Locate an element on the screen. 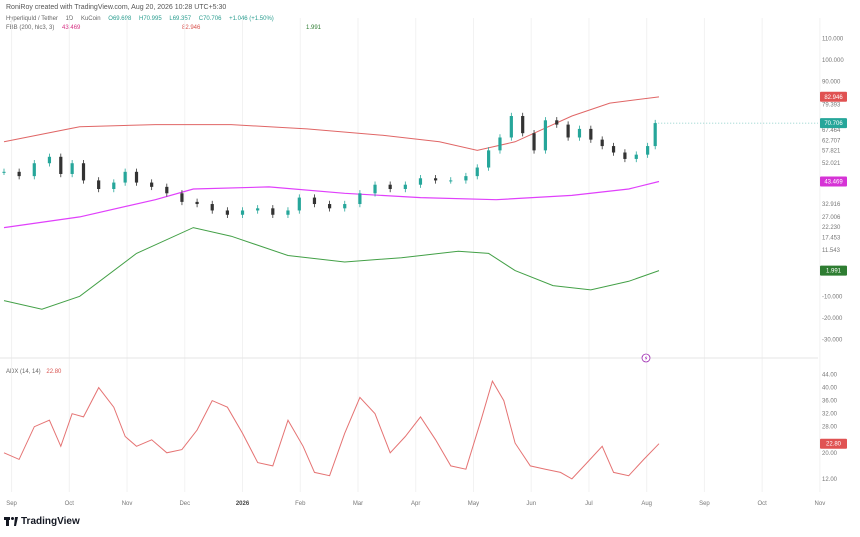 The width and height of the screenshot is (860, 537). price-tick-label: 110.000 is located at coordinates (833, 40).